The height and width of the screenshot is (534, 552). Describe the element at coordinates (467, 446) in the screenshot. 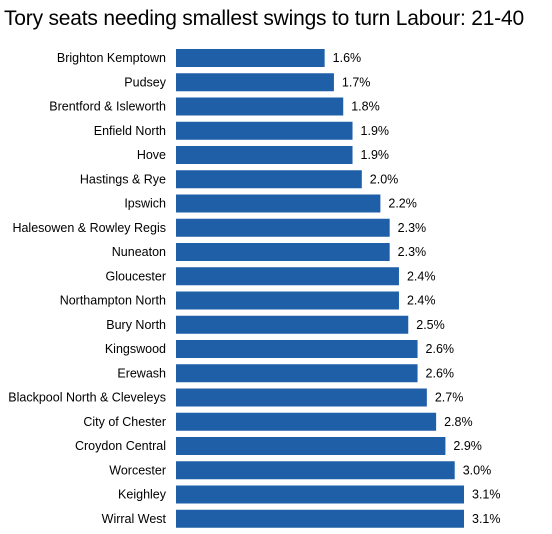

I see `value-label: 2.9%` at that location.